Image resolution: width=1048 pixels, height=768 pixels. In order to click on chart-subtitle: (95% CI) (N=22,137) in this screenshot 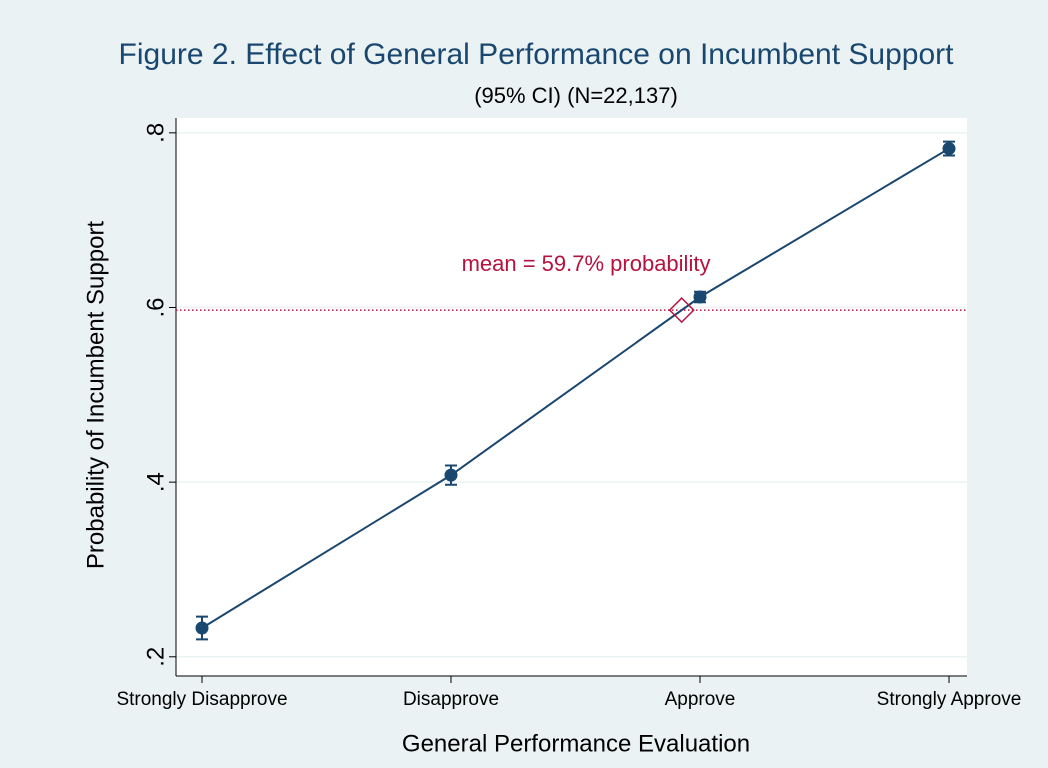, I will do `click(576, 95)`.